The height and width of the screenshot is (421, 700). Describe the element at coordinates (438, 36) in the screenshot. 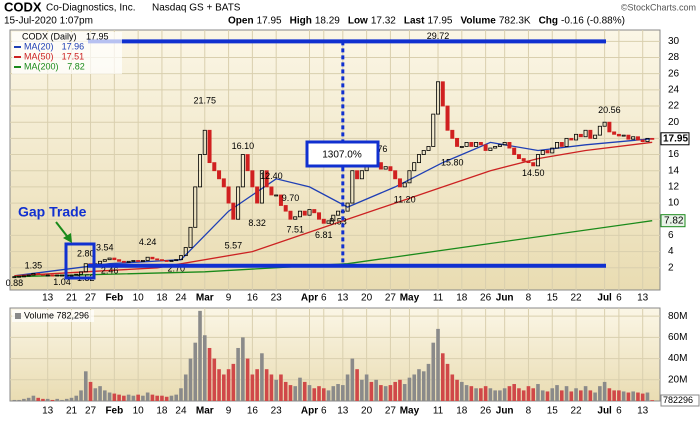

I see `price-annotation: 29.72` at that location.